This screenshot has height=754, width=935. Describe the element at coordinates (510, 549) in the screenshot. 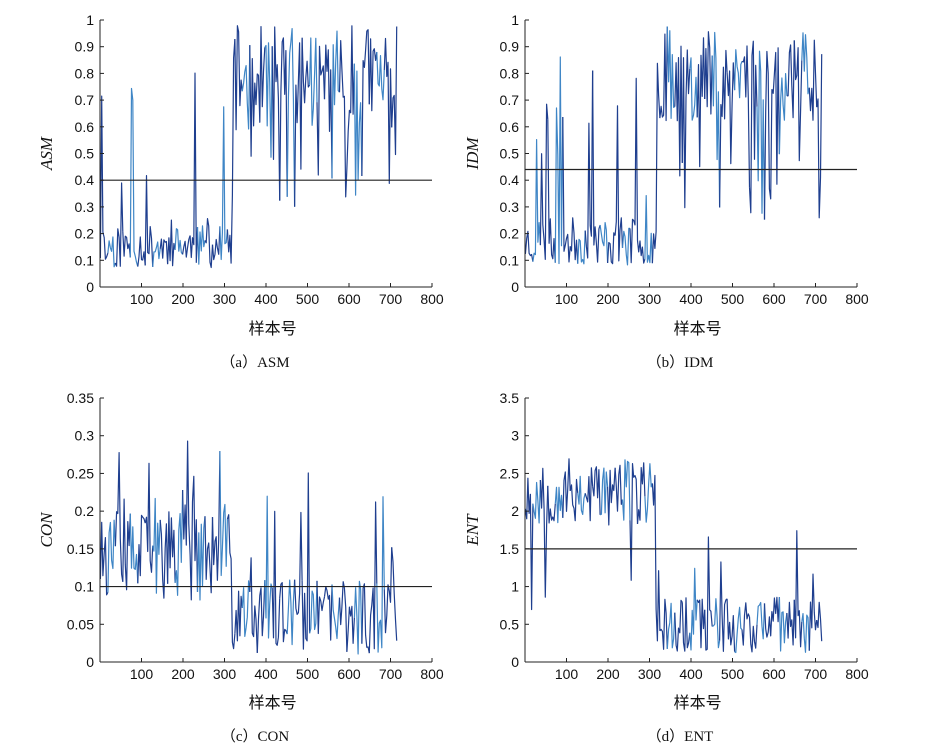

I see `y-tick-label: 1.5` at that location.